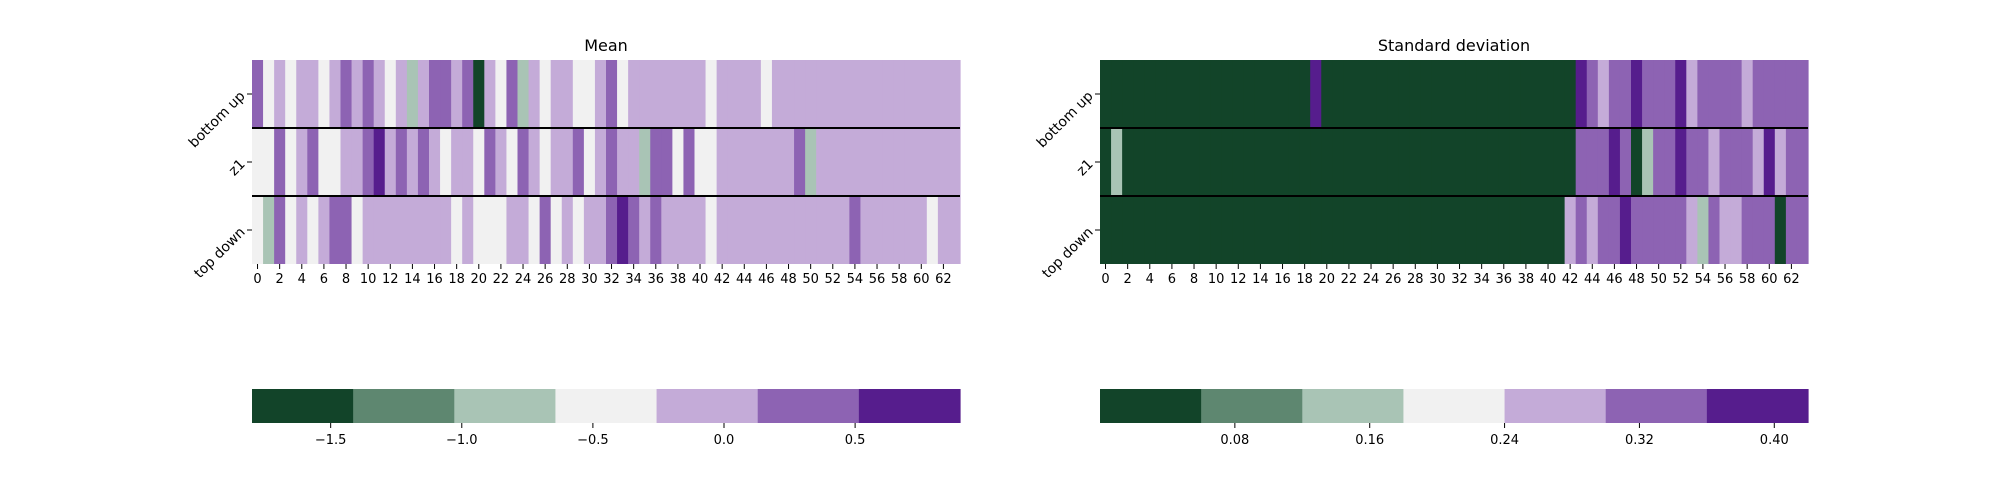 The height and width of the screenshot is (500, 2000). Describe the element at coordinates (1437, 279) in the screenshot. I see `x-tick-label: 30` at that location.